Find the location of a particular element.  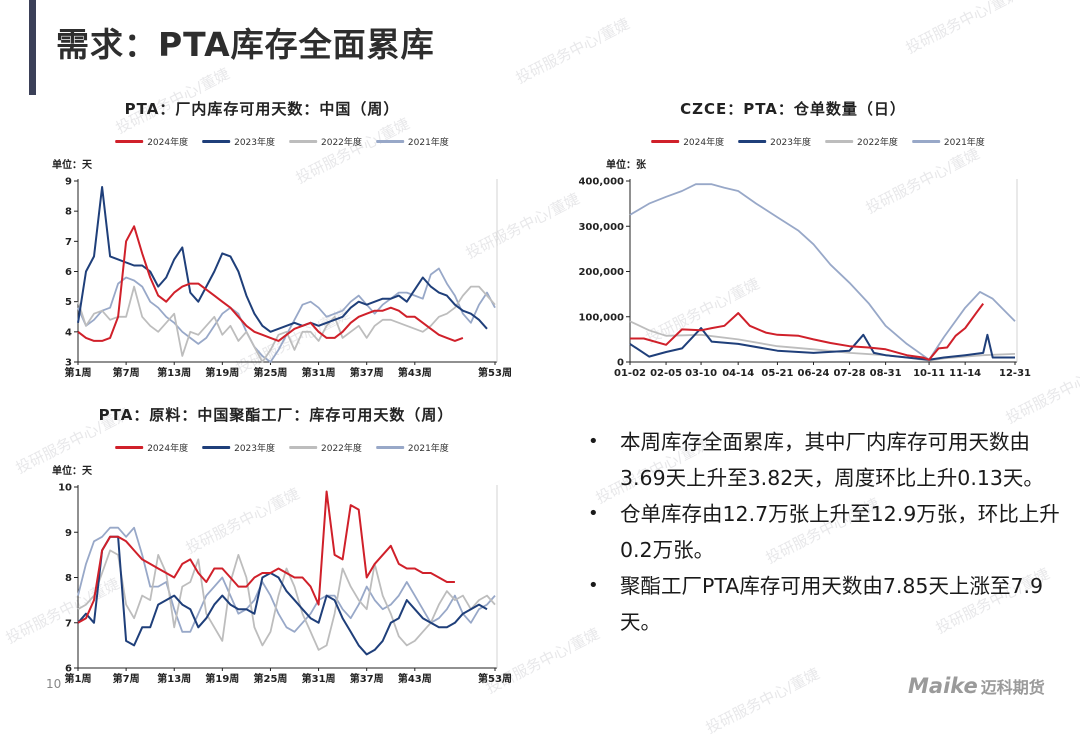

x-tick-label: 10-11 is located at coordinates (929, 373).